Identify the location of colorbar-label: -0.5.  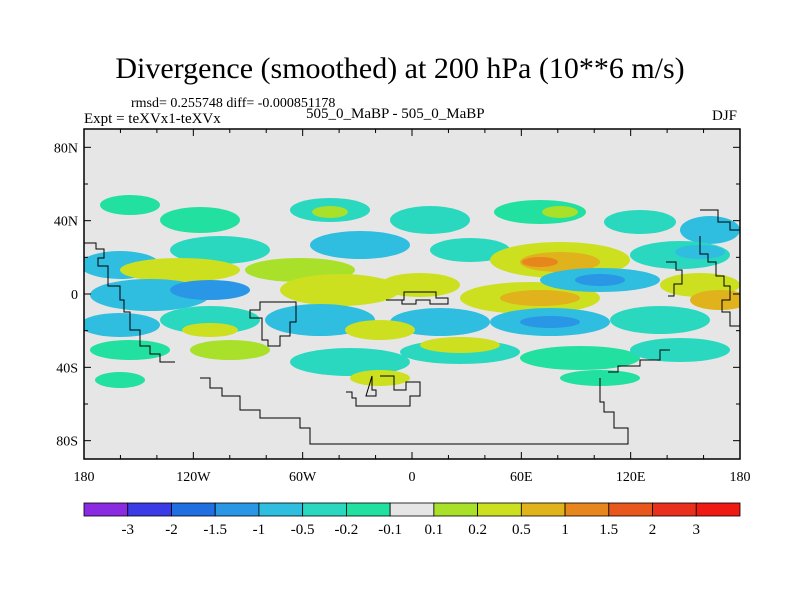
(303, 530).